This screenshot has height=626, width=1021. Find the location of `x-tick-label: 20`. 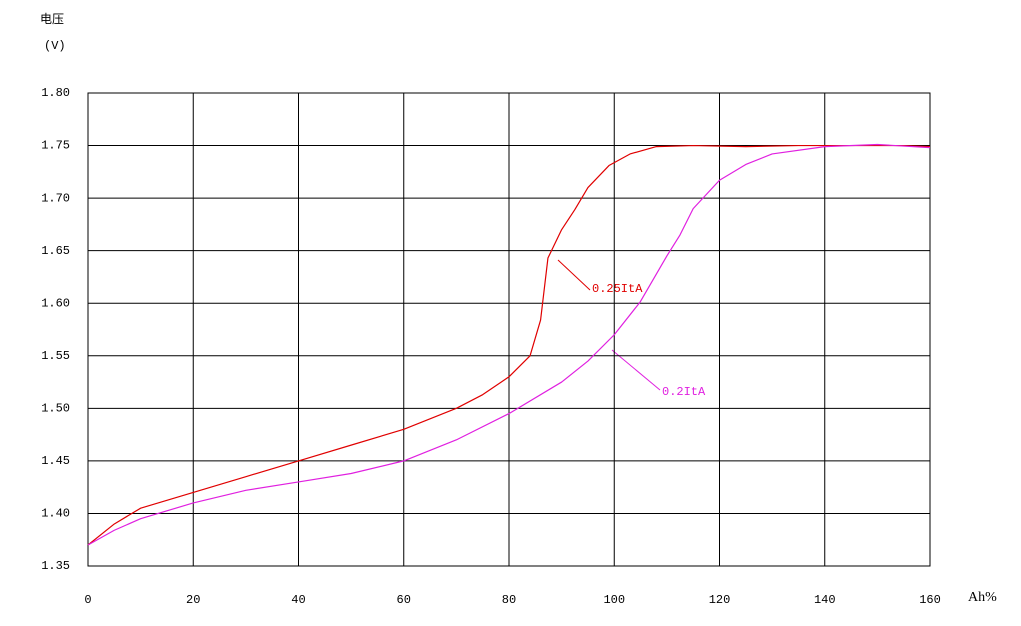

x-tick-label: 20 is located at coordinates (193, 600).